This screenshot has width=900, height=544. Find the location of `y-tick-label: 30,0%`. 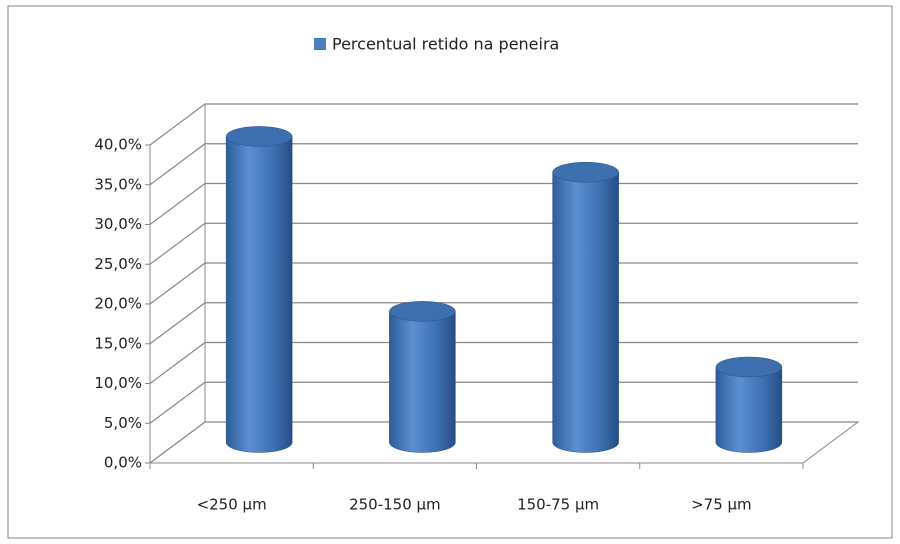

y-tick-label: 30,0% is located at coordinates (118, 224).